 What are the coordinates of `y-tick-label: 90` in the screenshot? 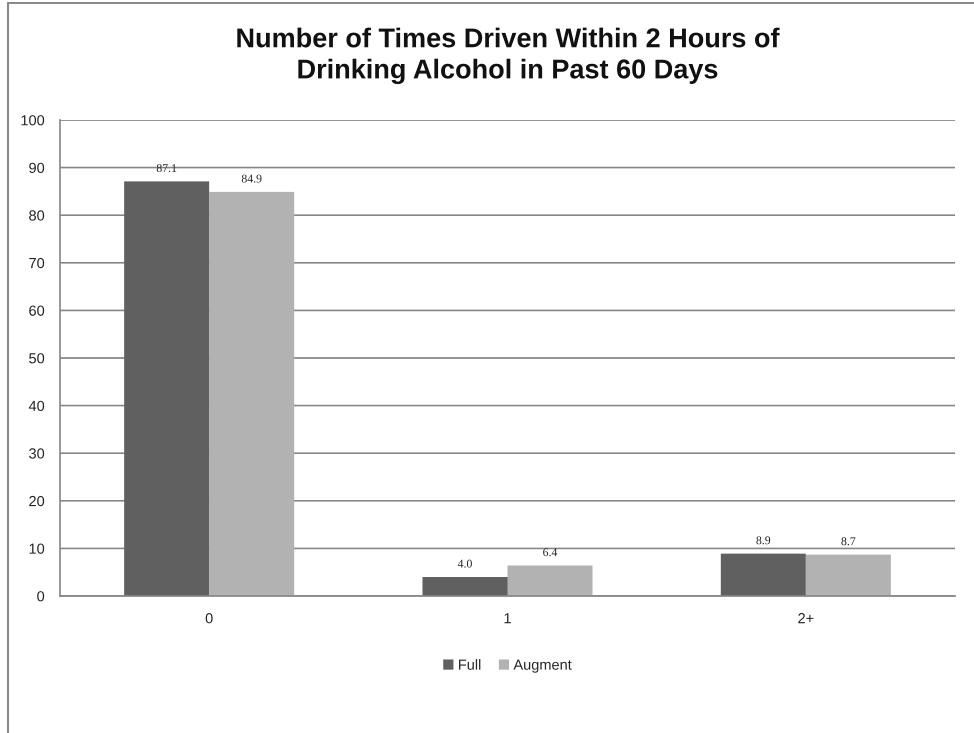 It's located at (36, 168).